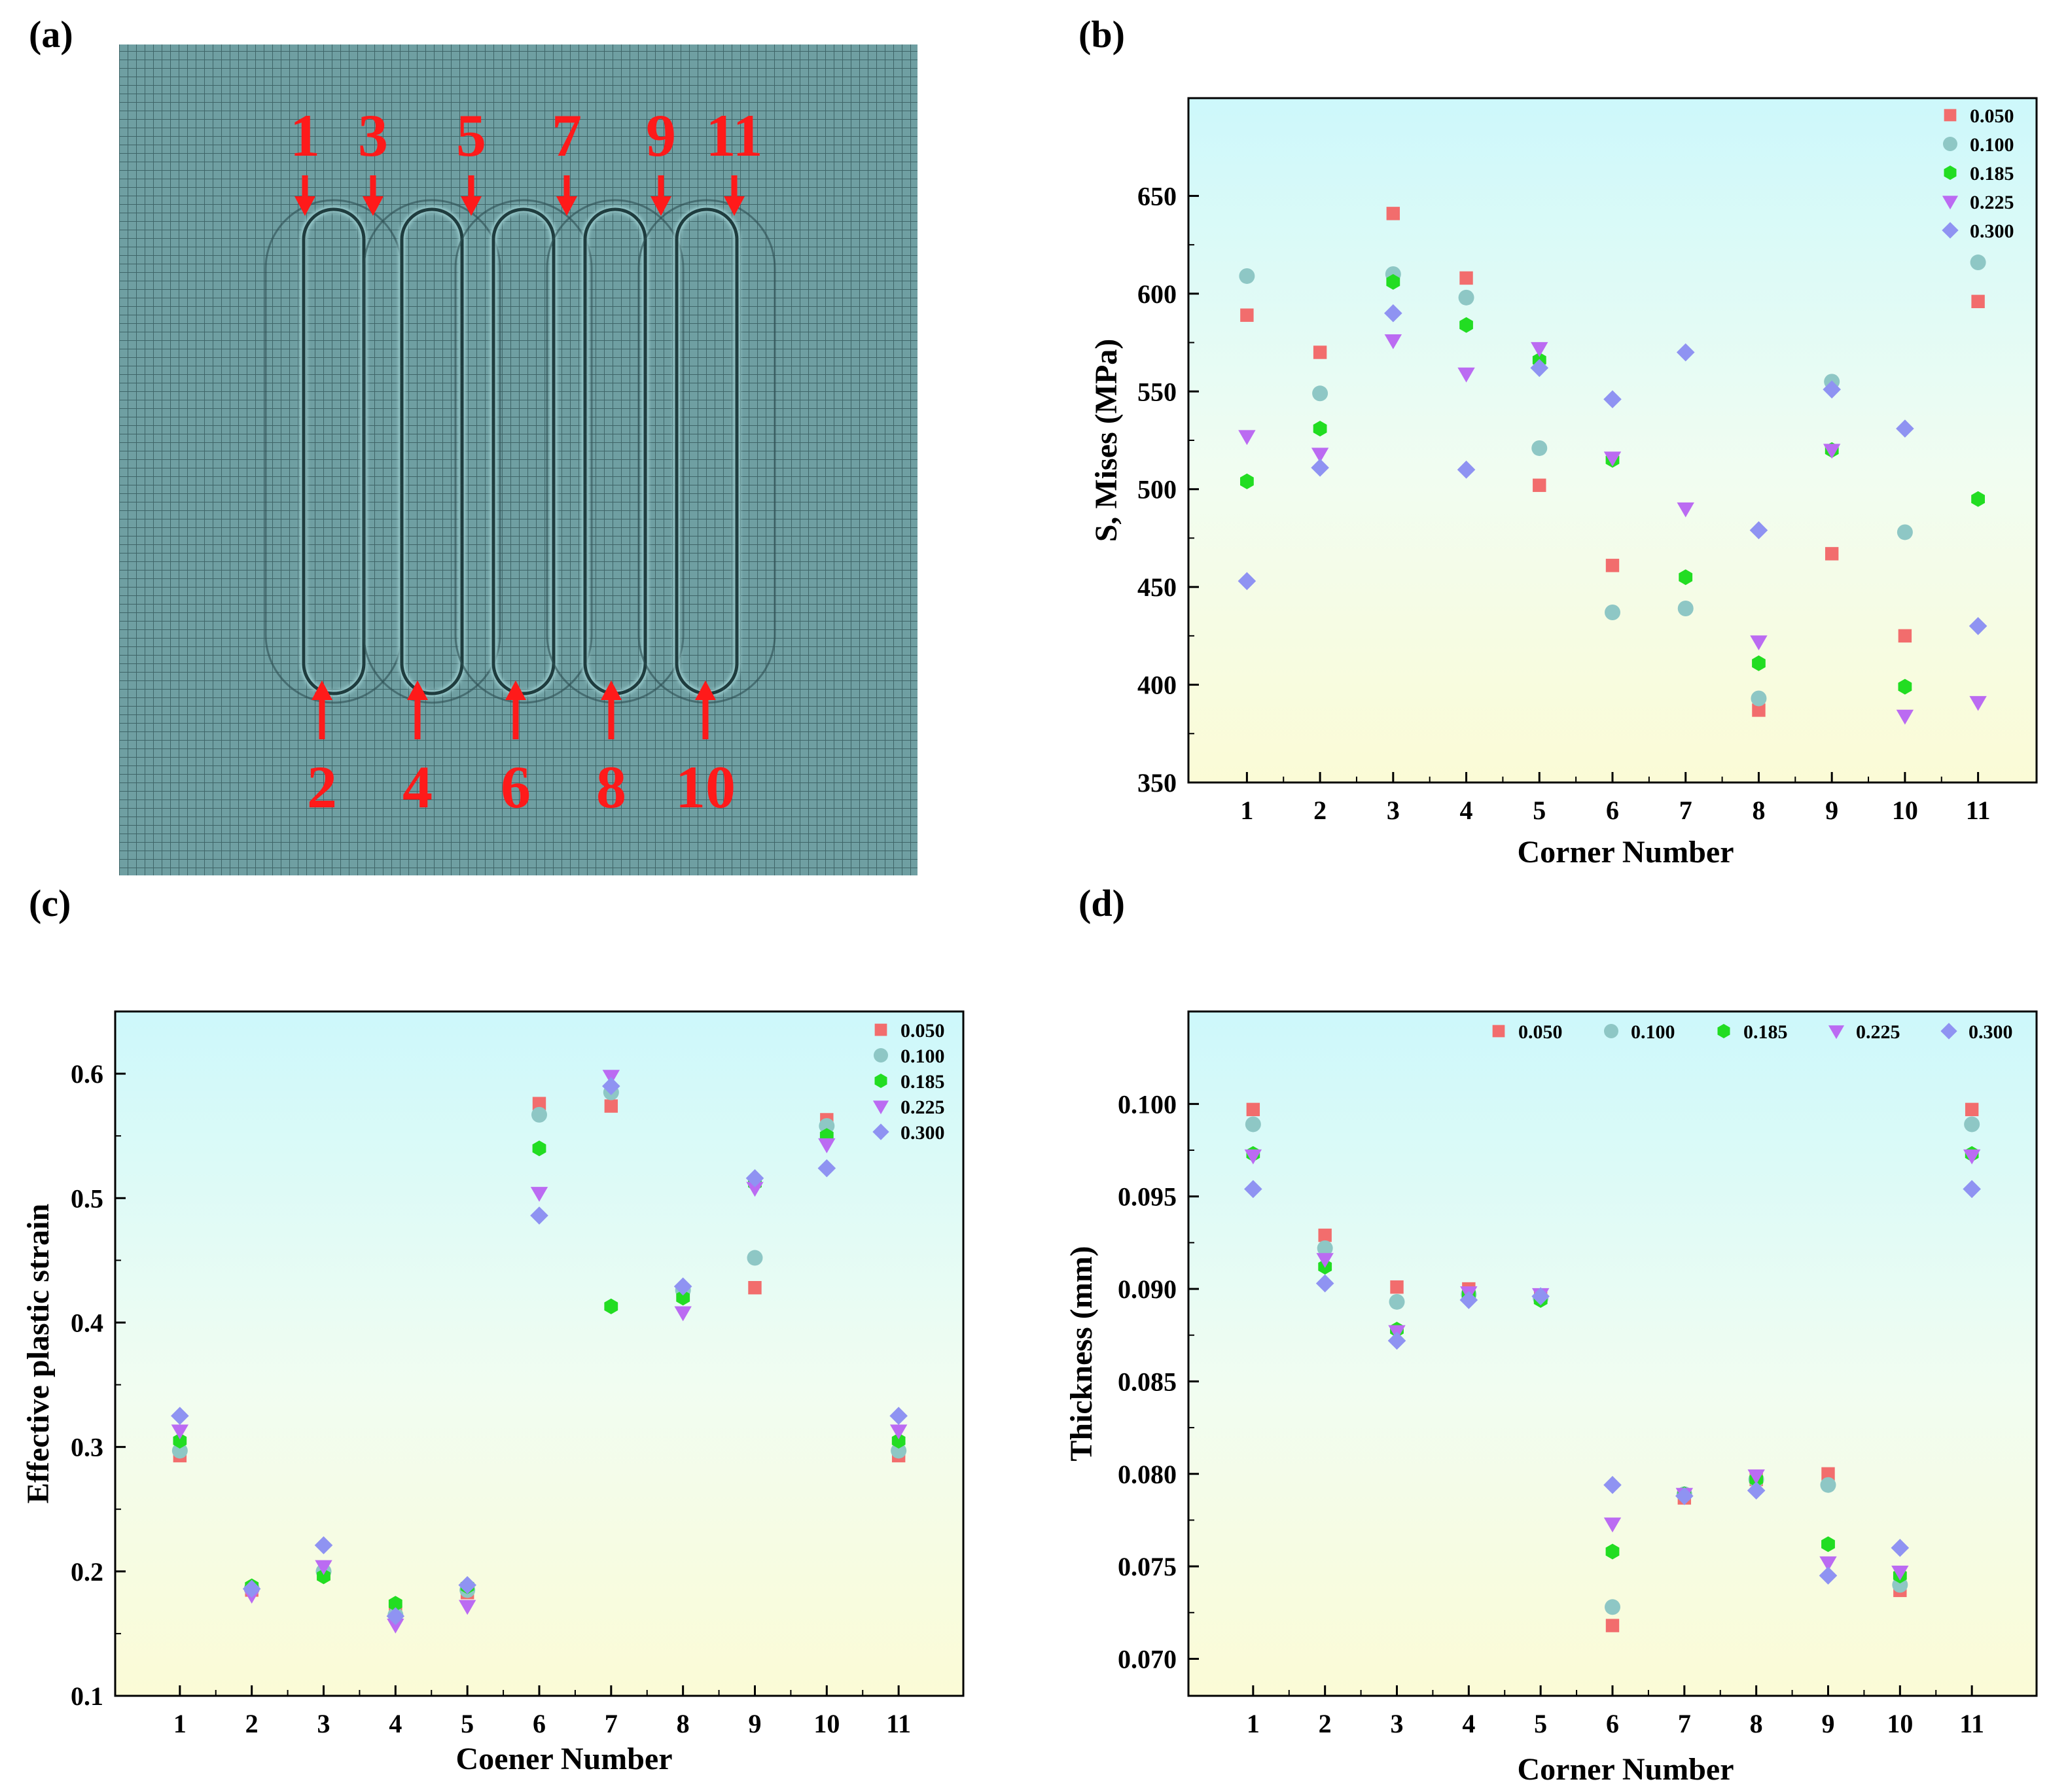 This screenshot has height=1792, width=2049. What do you see at coordinates (87, 1572) in the screenshot?
I see `y-tick-label: 0.2` at bounding box center [87, 1572].